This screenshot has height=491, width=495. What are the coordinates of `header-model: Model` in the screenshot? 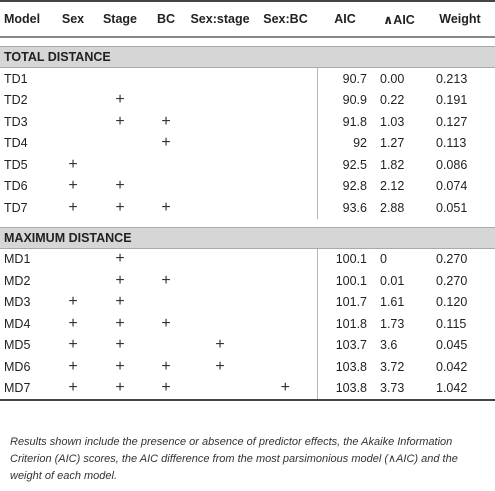 It's located at (26, 19).